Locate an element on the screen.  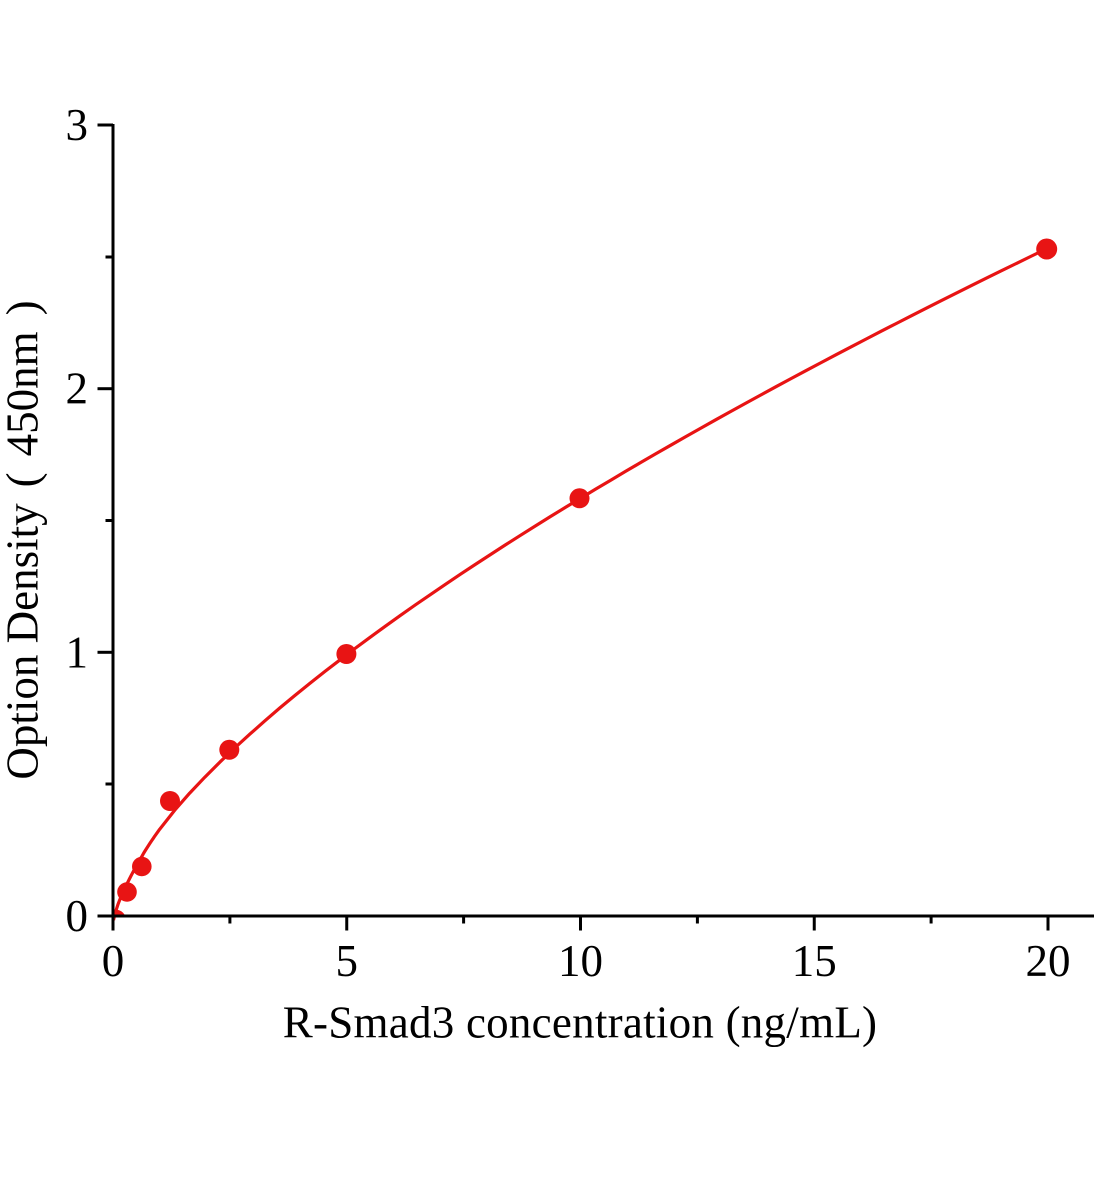
svg-text: 3 is located at coordinates (77, 125).